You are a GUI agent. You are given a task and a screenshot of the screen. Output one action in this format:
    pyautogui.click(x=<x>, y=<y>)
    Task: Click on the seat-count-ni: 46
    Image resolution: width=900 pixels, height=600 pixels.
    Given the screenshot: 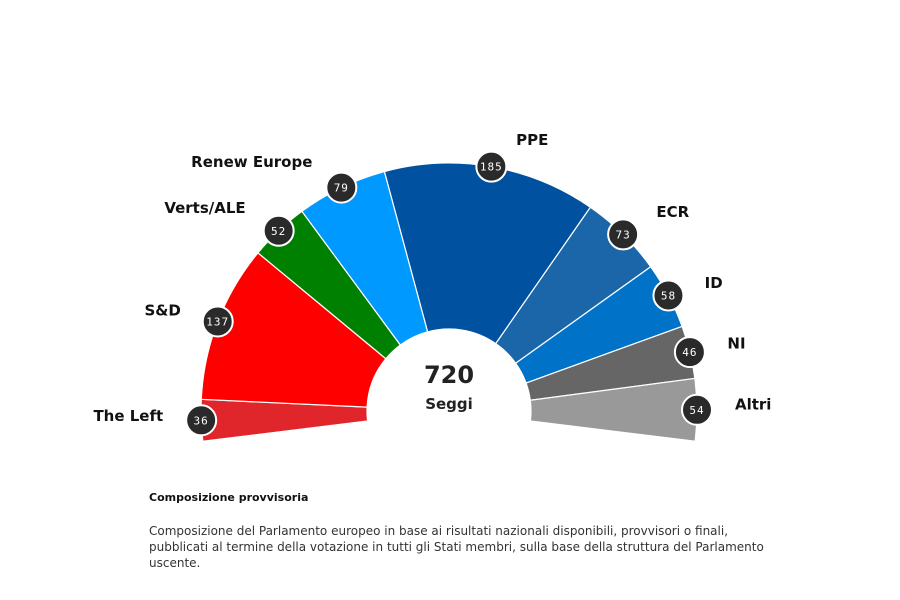 What is the action you would take?
    pyautogui.click(x=689, y=352)
    